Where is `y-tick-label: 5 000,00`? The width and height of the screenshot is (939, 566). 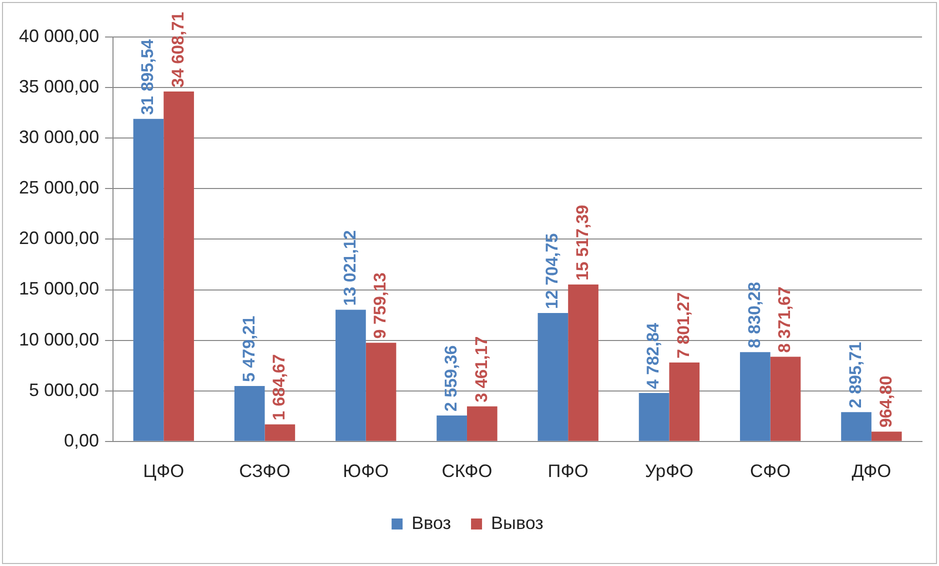
y-tick-label: 5 000,00 is located at coordinates (64, 390).